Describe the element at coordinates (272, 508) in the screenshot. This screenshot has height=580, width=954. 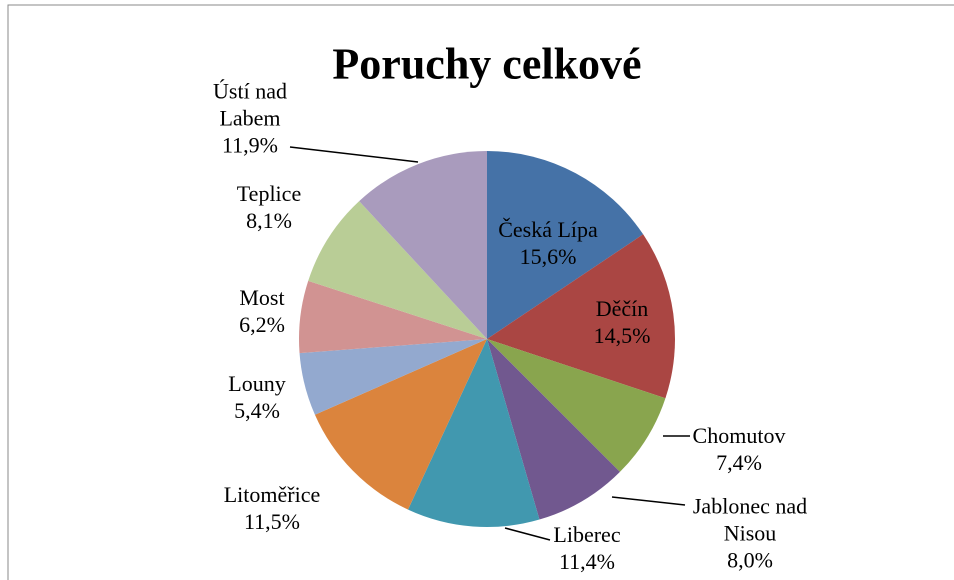
I see `slice-label: Litoměřice 11,5%` at that location.